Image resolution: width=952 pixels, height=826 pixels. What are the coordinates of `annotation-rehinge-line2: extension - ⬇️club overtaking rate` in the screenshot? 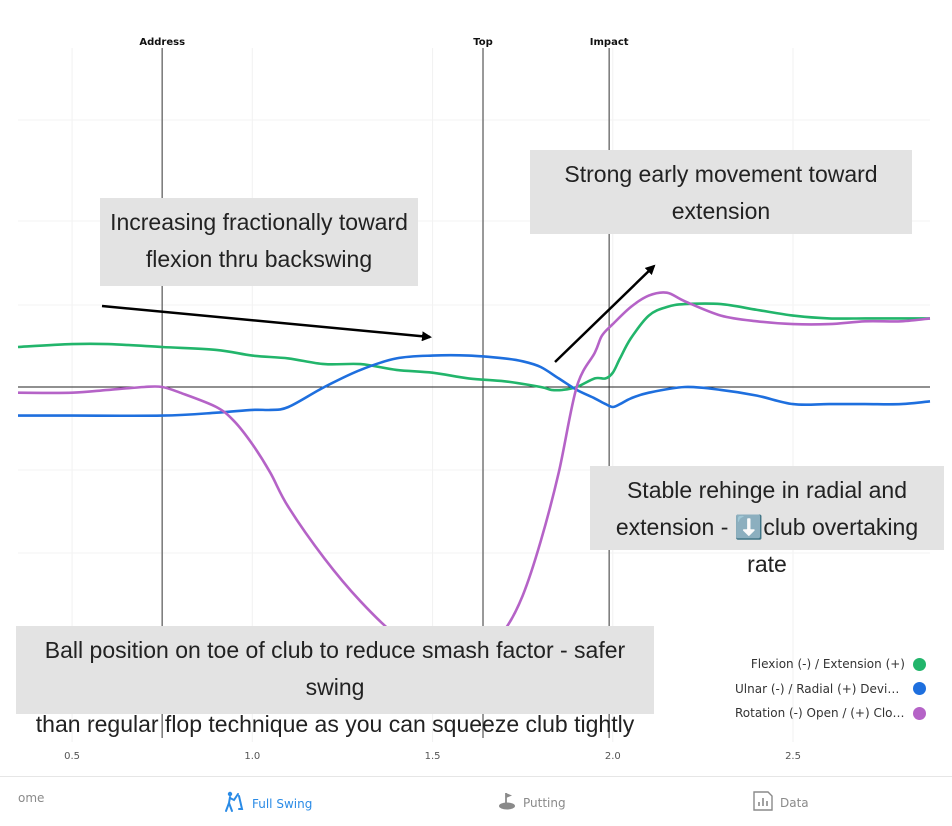 It's located at (767, 545).